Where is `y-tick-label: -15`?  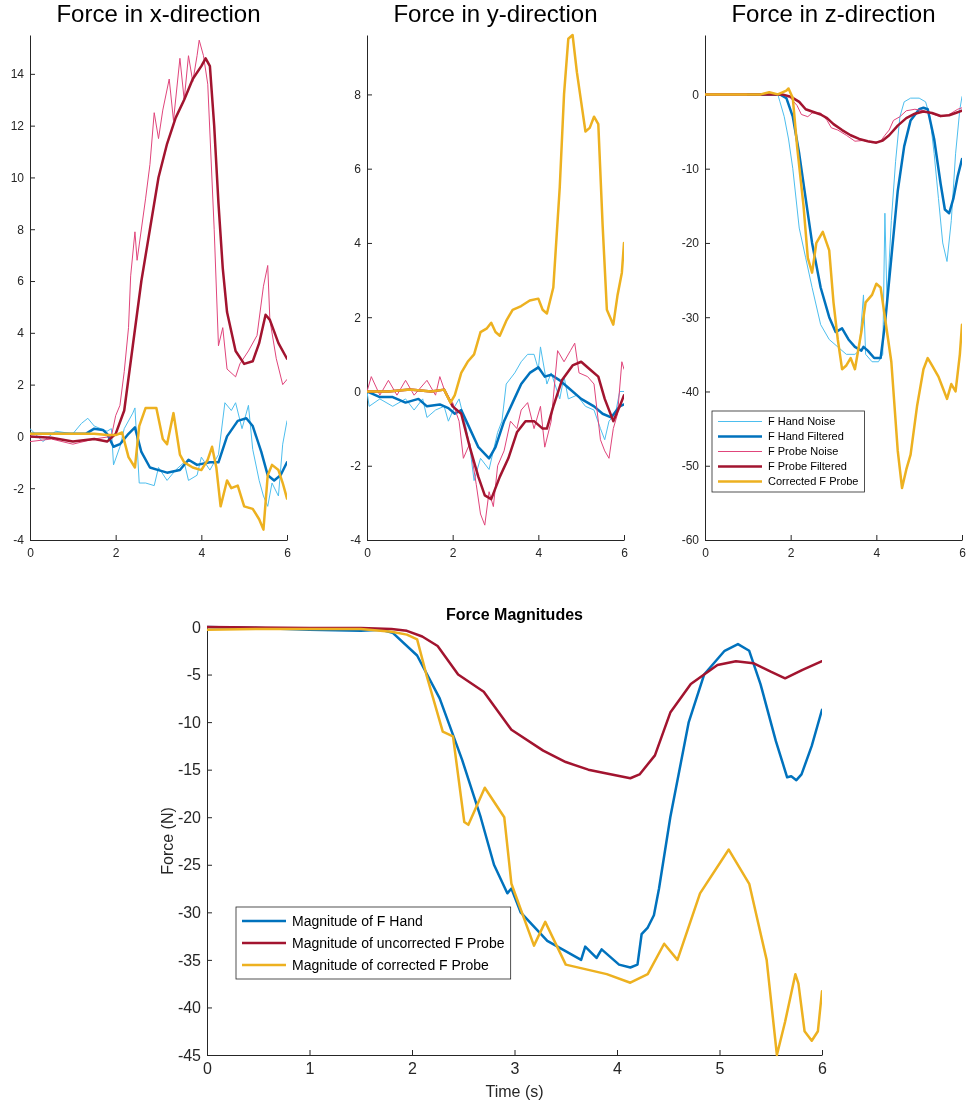
y-tick-label: -15 is located at coordinates (189, 770).